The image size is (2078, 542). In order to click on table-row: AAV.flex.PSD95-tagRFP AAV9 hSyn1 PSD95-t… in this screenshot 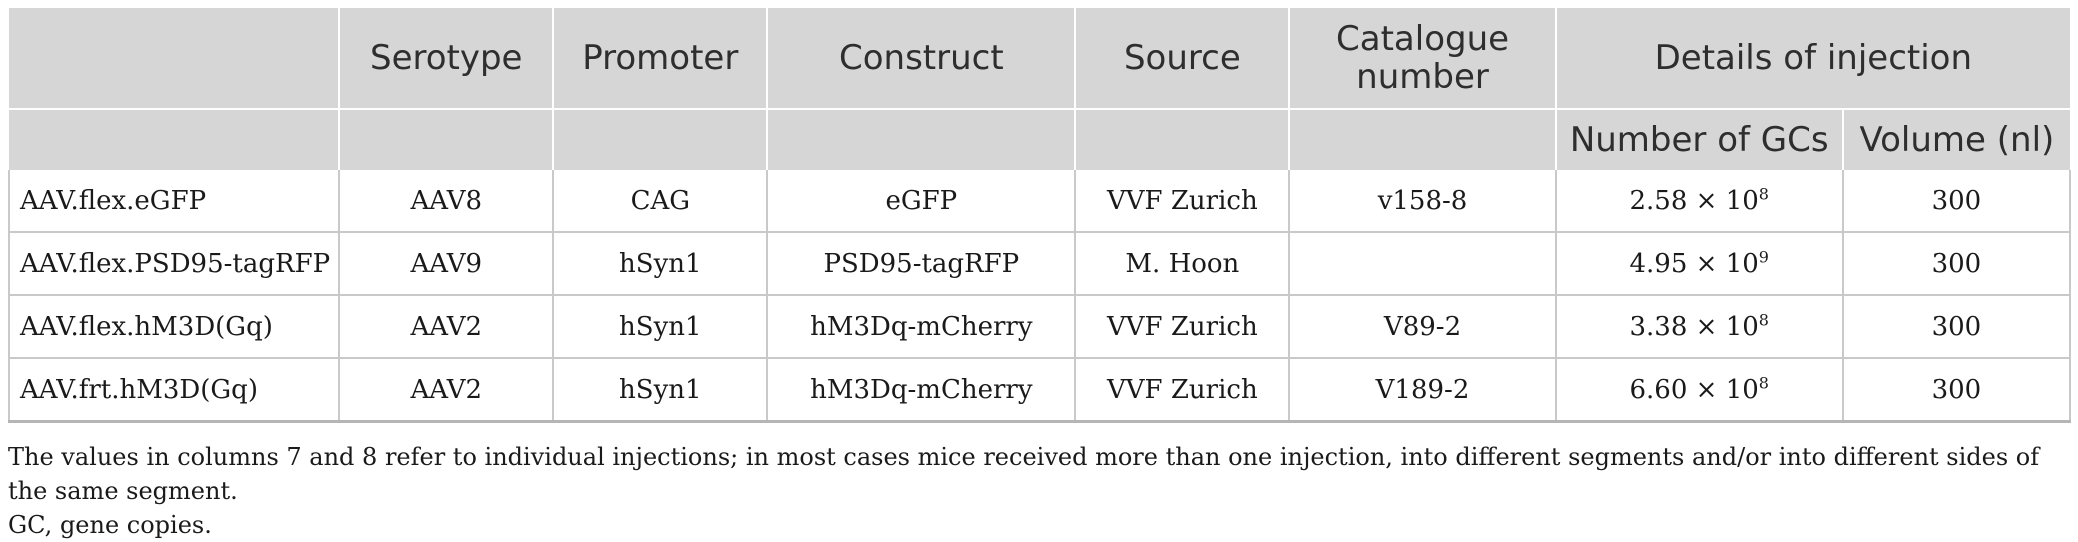, I will do `click(1039, 264)`.